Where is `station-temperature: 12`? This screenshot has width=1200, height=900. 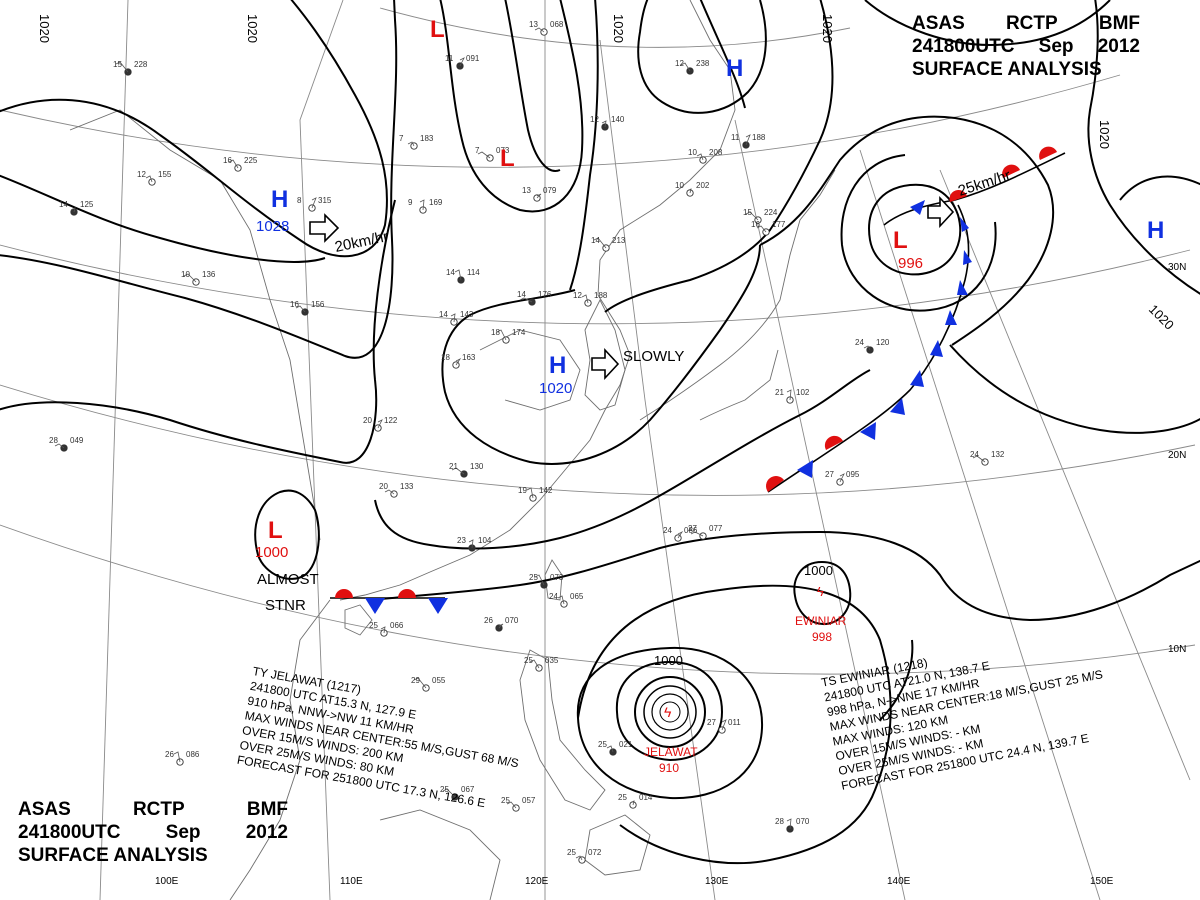 station-temperature: 12 is located at coordinates (594, 119).